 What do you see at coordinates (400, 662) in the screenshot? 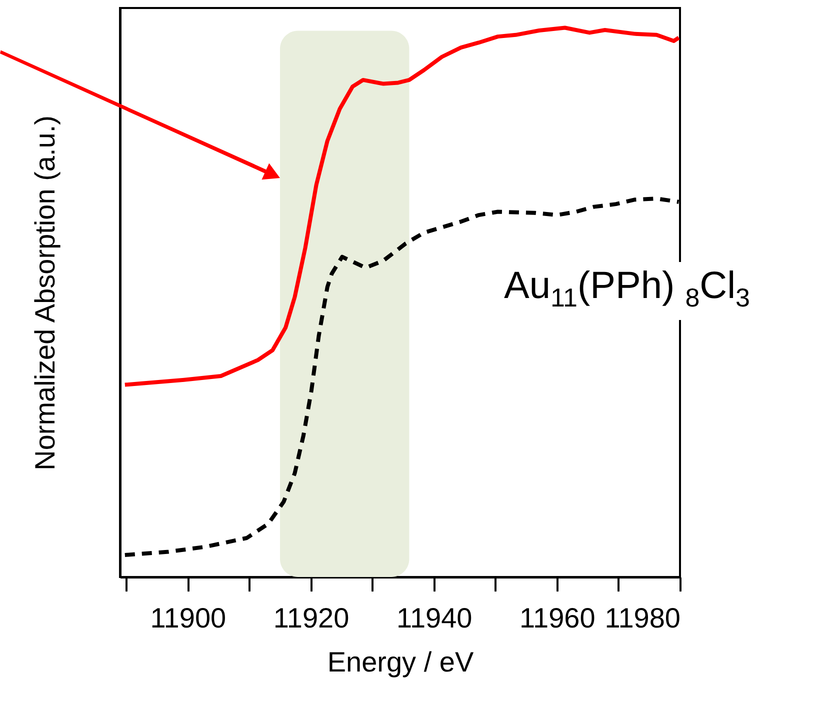
I see `x-axis-title: Energy / eV` at bounding box center [400, 662].